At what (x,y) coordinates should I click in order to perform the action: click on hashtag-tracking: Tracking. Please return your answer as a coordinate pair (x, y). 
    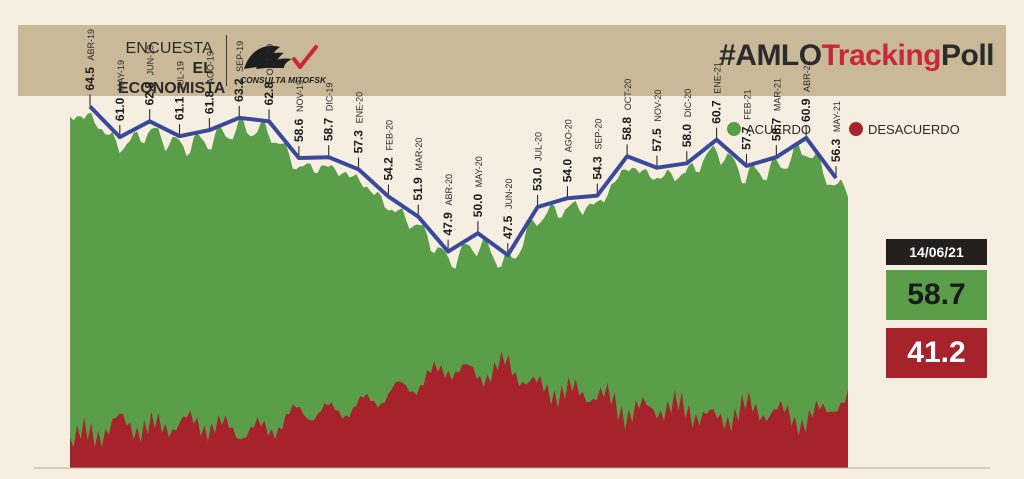
    Looking at the image, I should click on (881, 55).